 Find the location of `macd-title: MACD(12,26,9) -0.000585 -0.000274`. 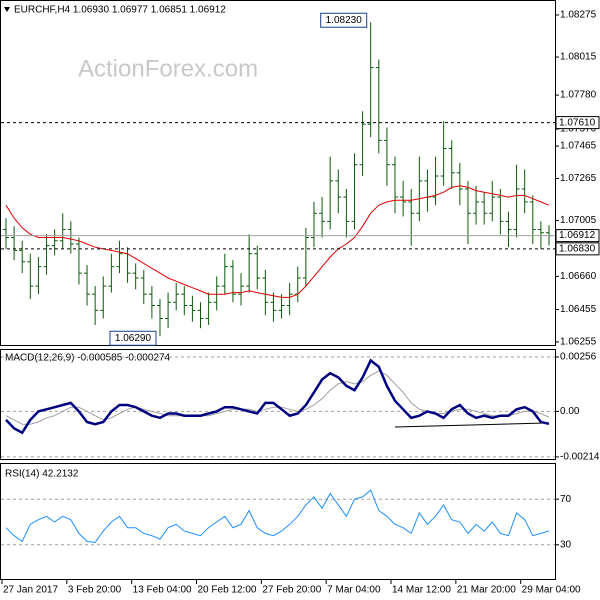

macd-title: MACD(12,26,9) -0.000585 -0.000274 is located at coordinates (88, 358).